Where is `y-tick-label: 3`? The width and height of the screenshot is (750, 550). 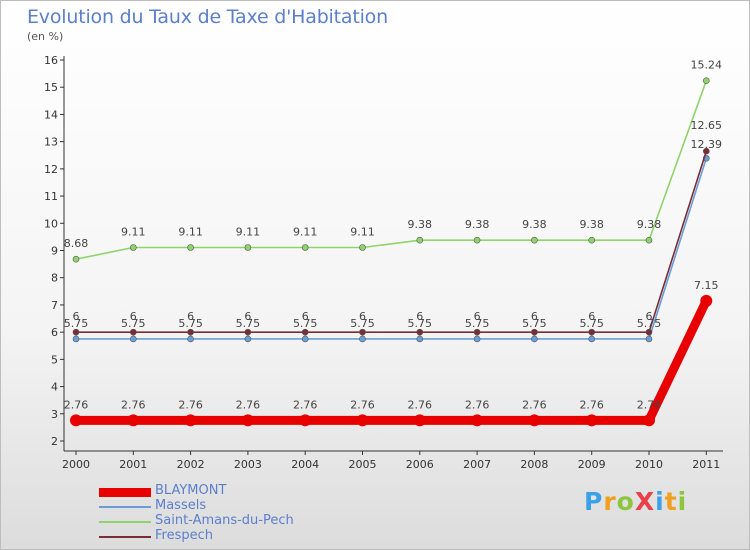 y-tick-label: 3 is located at coordinates (54, 414).